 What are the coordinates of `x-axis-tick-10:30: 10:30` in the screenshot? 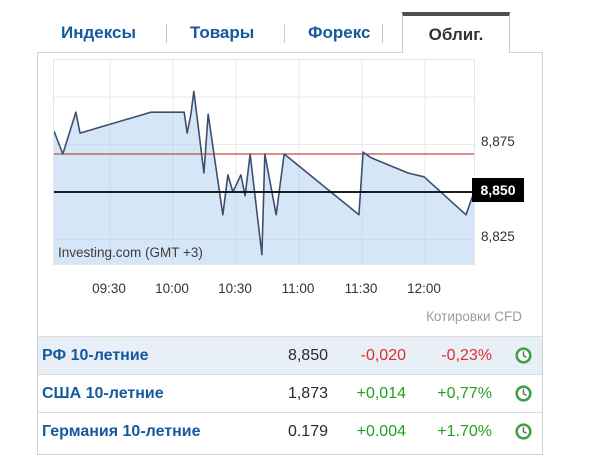 It's located at (235, 288).